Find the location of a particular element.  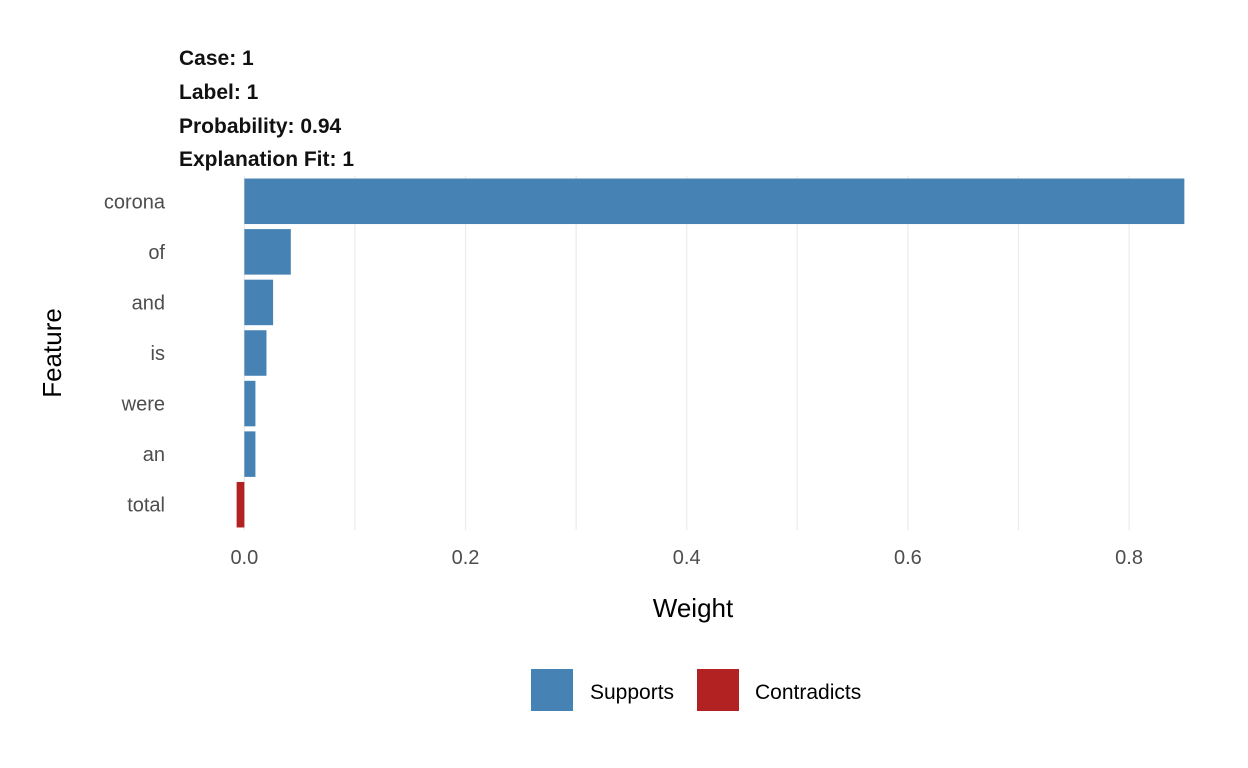

legend-swatch-supports is located at coordinates (552, 690).